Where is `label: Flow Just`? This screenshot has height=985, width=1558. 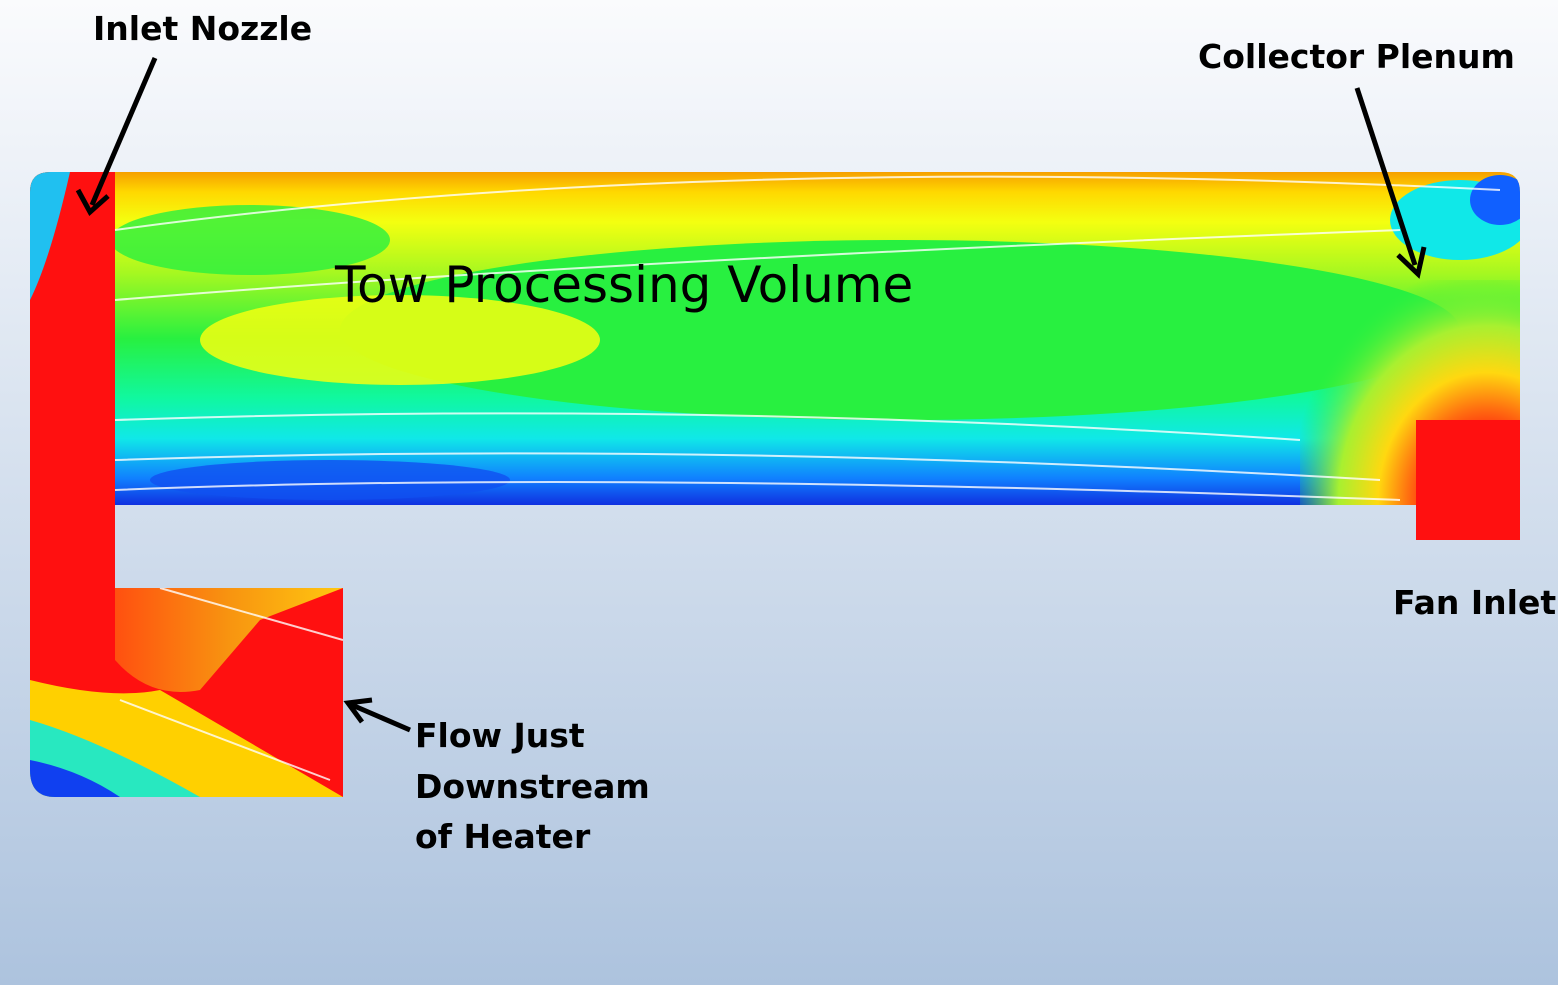
label: Flow Just is located at coordinates (500, 735).